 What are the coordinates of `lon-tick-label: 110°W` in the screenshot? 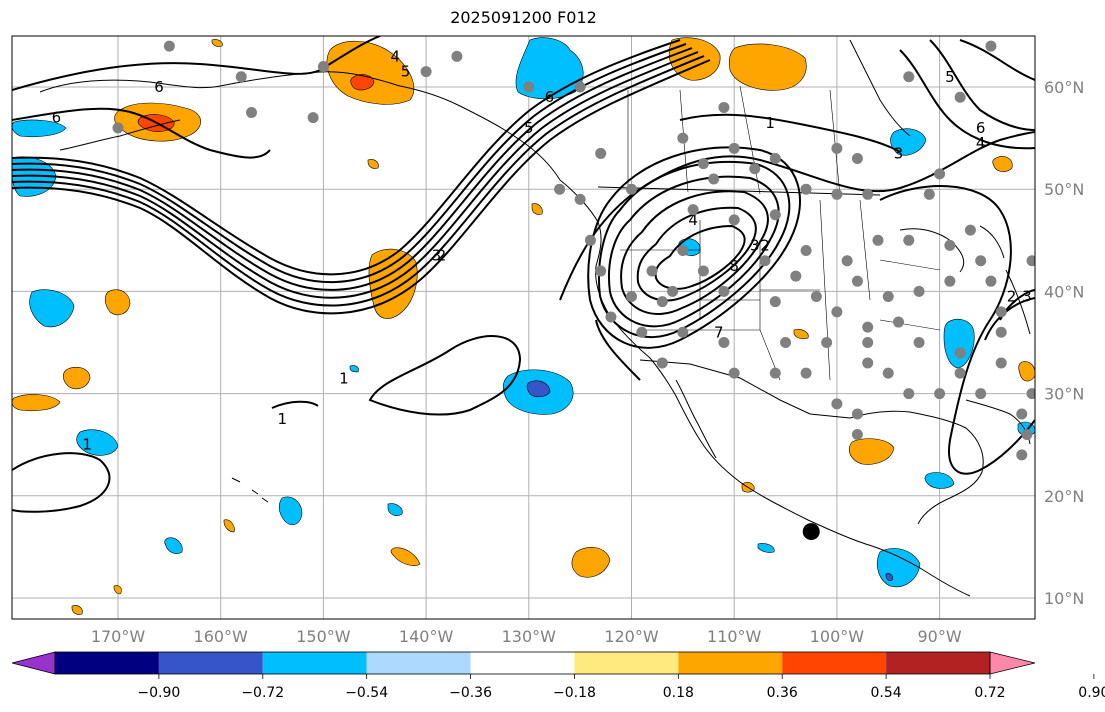 It's located at (734, 636).